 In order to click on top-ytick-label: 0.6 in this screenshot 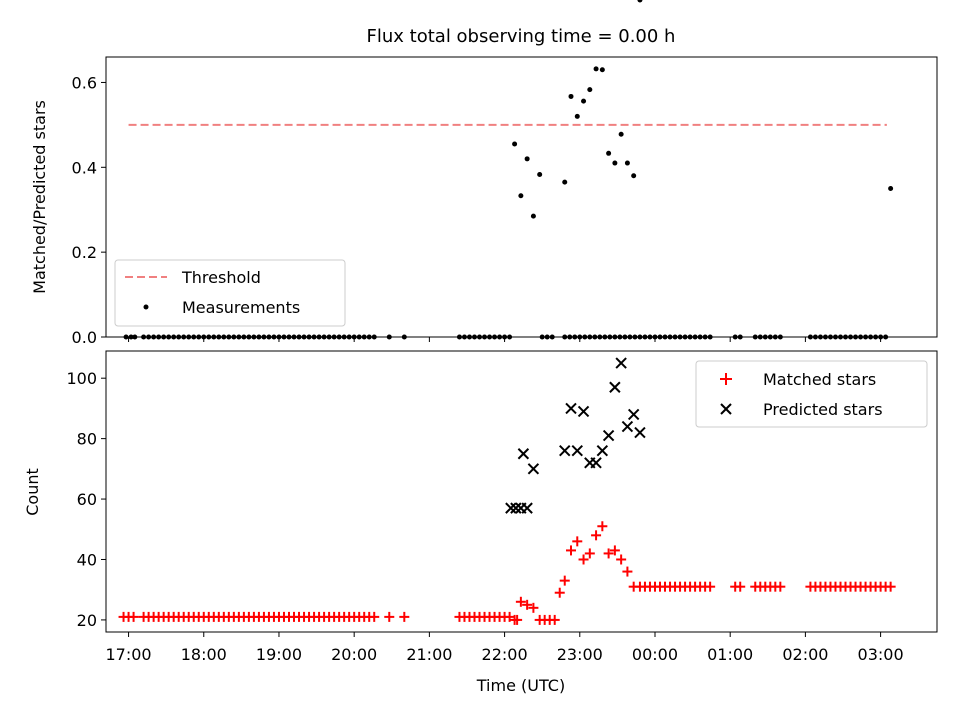, I will do `click(84, 82)`.